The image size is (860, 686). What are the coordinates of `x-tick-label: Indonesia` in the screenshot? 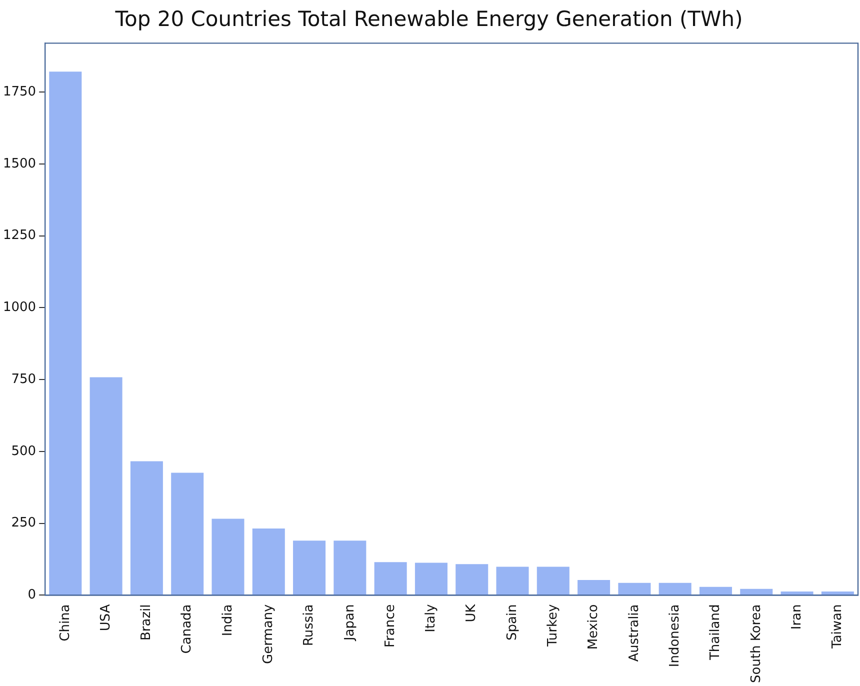 It's located at (674, 636).